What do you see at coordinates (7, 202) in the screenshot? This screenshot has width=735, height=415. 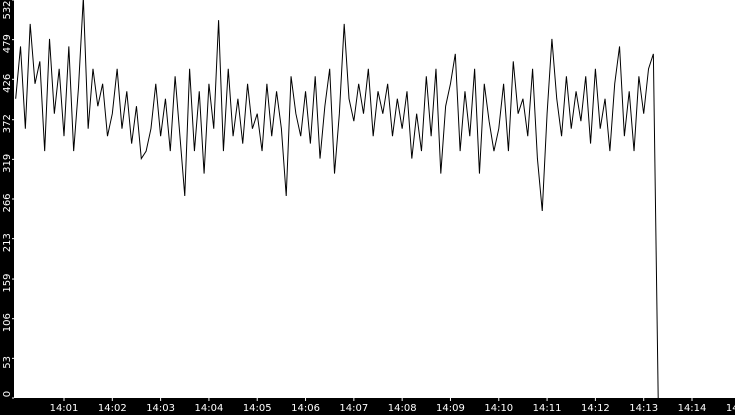 I see `y-tick-label: 266` at bounding box center [7, 202].